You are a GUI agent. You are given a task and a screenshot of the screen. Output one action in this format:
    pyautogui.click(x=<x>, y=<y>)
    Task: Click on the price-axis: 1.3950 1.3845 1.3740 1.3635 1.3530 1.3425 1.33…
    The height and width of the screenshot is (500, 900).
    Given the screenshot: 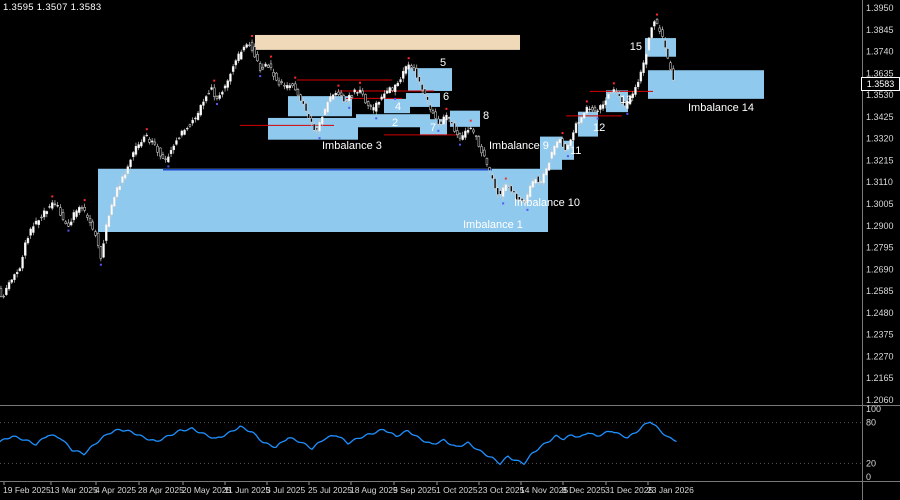 What is the action you would take?
    pyautogui.click(x=880, y=204)
    